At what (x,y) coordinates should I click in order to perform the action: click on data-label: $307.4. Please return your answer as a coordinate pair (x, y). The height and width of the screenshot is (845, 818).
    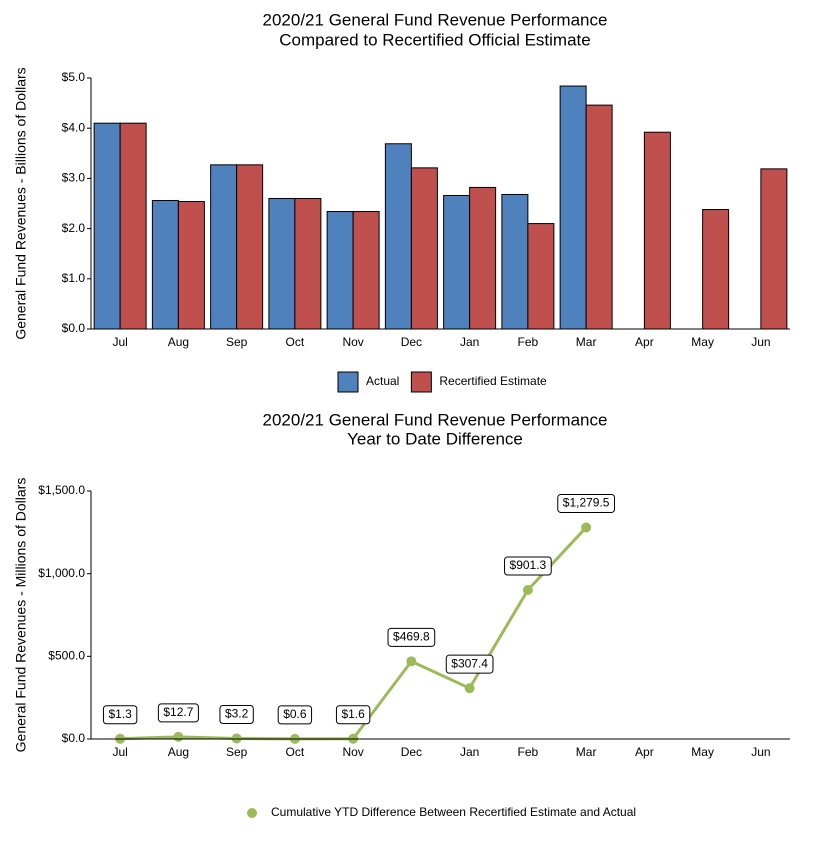
    Looking at the image, I should click on (469, 663).